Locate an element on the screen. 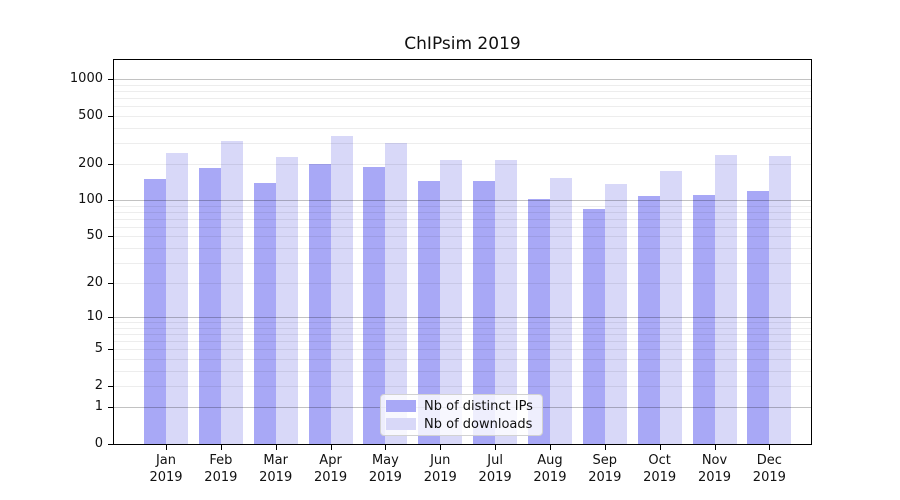 Image resolution: width=900 pixels, height=500 pixels. bar-nb-of-distinct-ips-feb is located at coordinates (209, 305).